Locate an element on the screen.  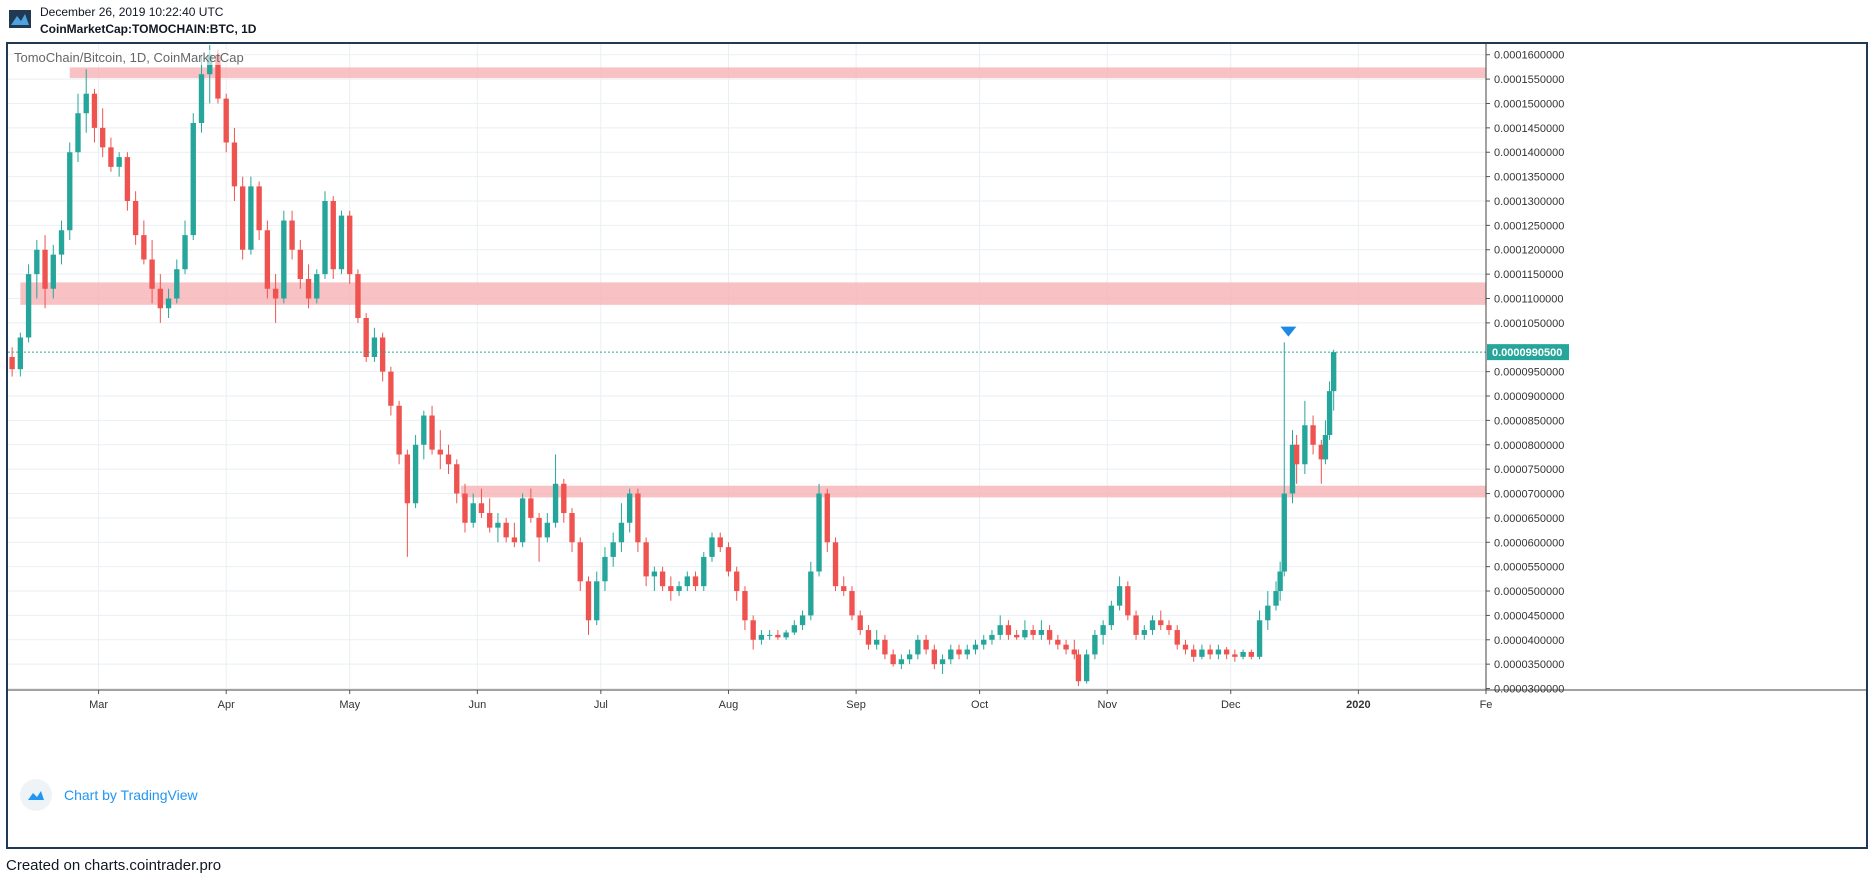
y-tick-label: 0.0001100000 is located at coordinates (1529, 299).